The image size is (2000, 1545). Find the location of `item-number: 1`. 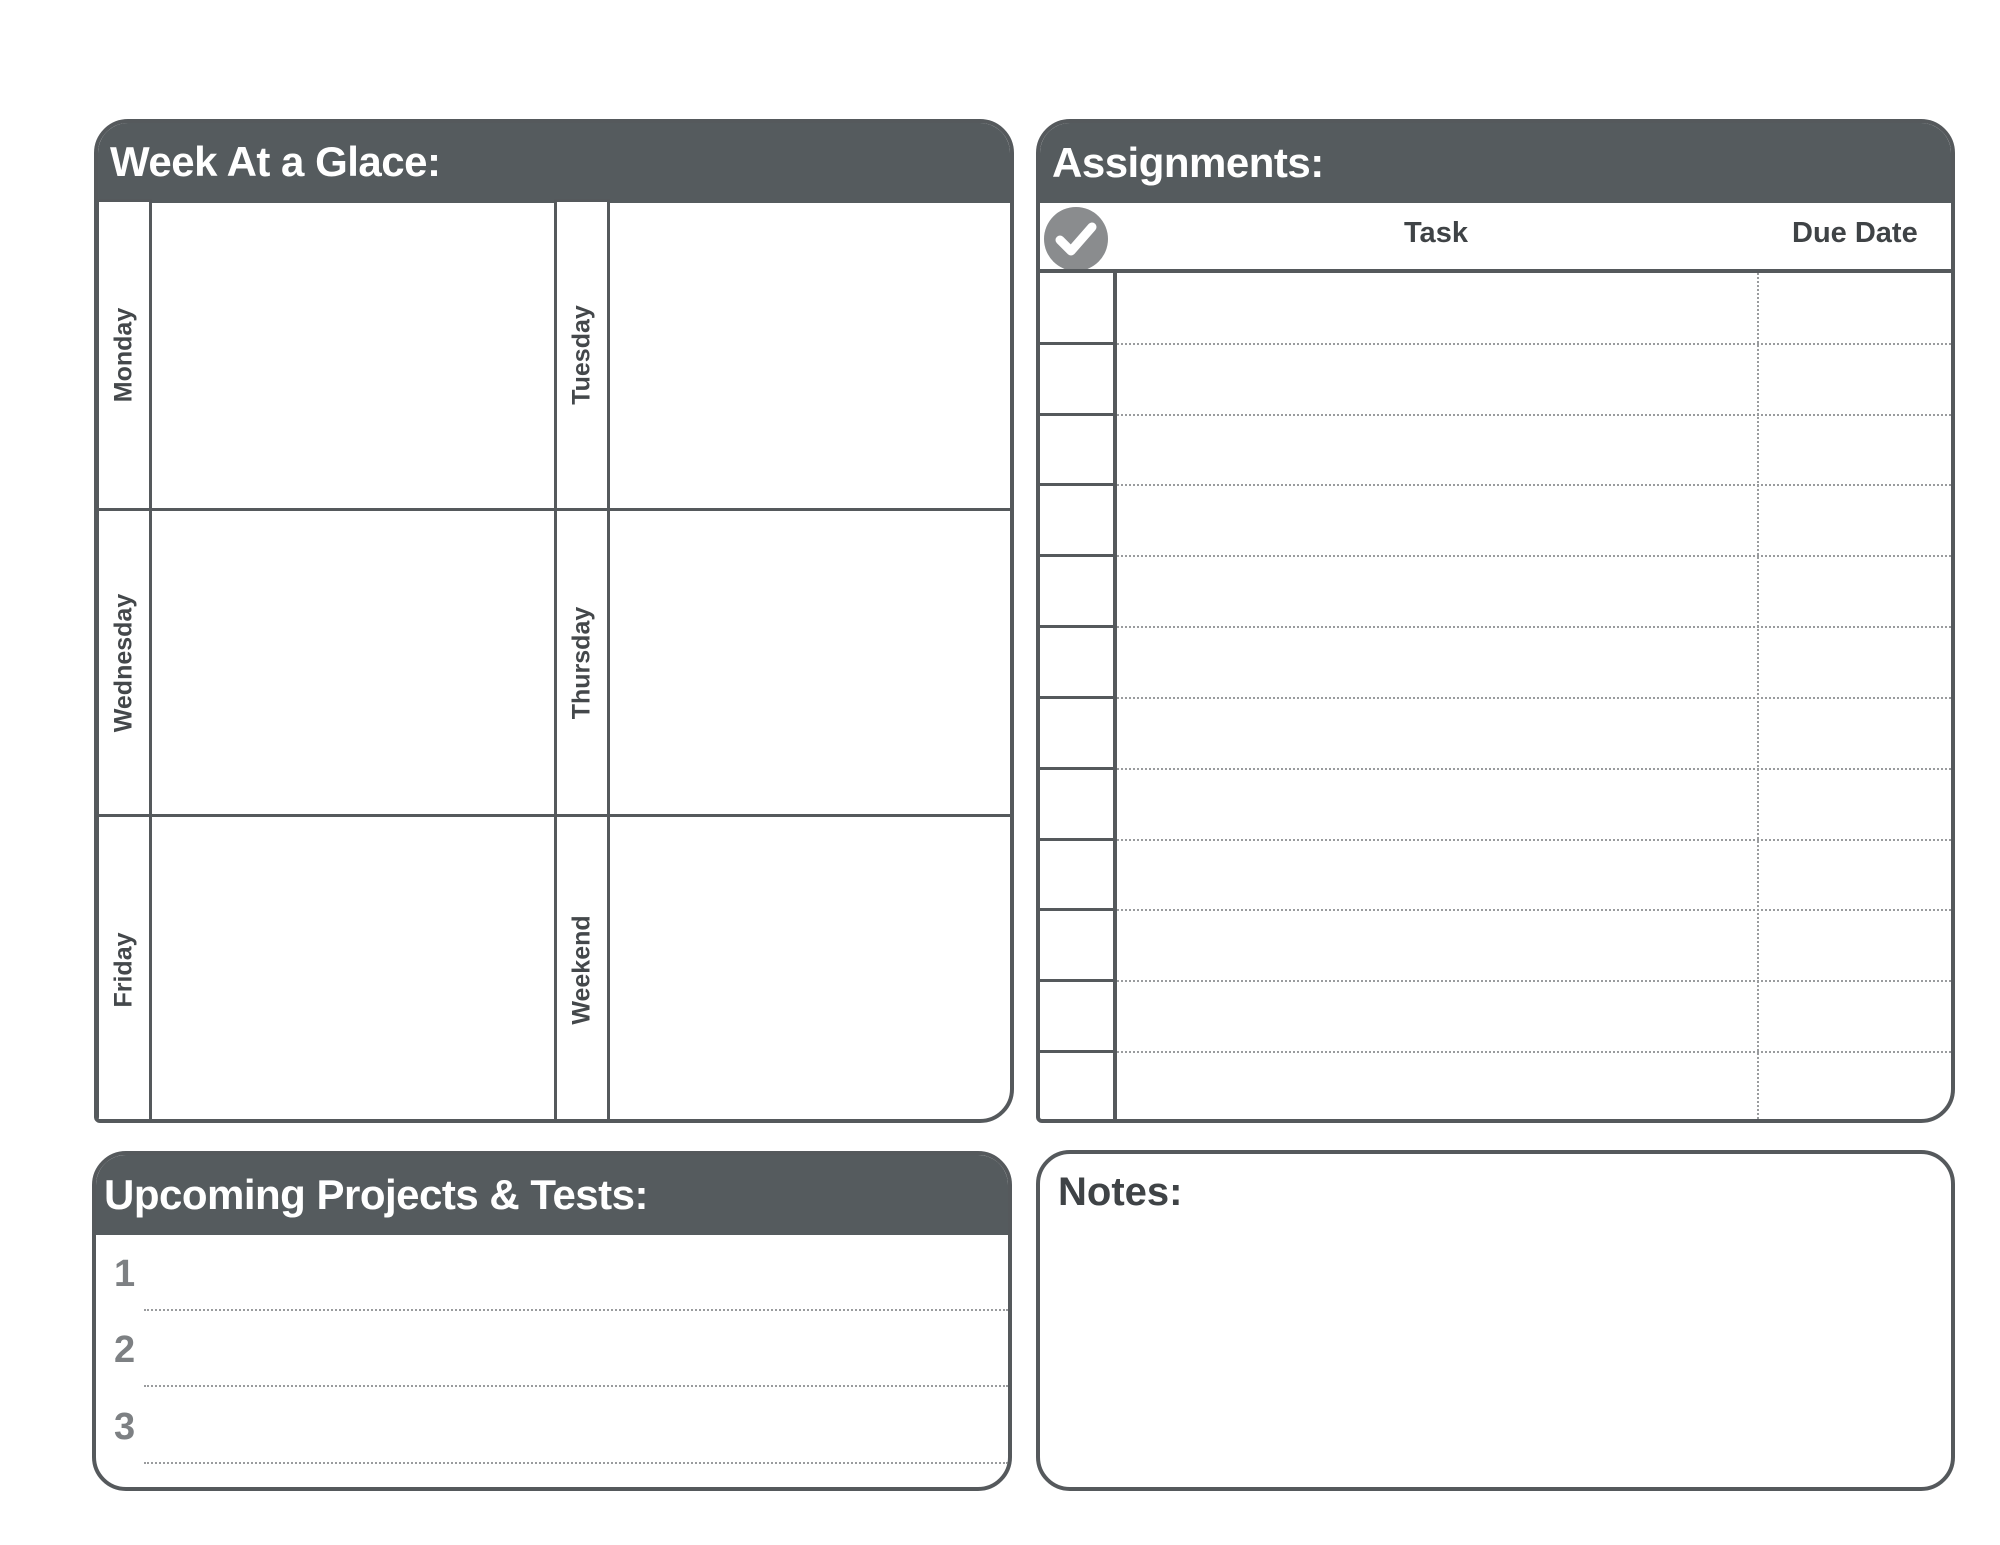

item-number: 1 is located at coordinates (125, 1274).